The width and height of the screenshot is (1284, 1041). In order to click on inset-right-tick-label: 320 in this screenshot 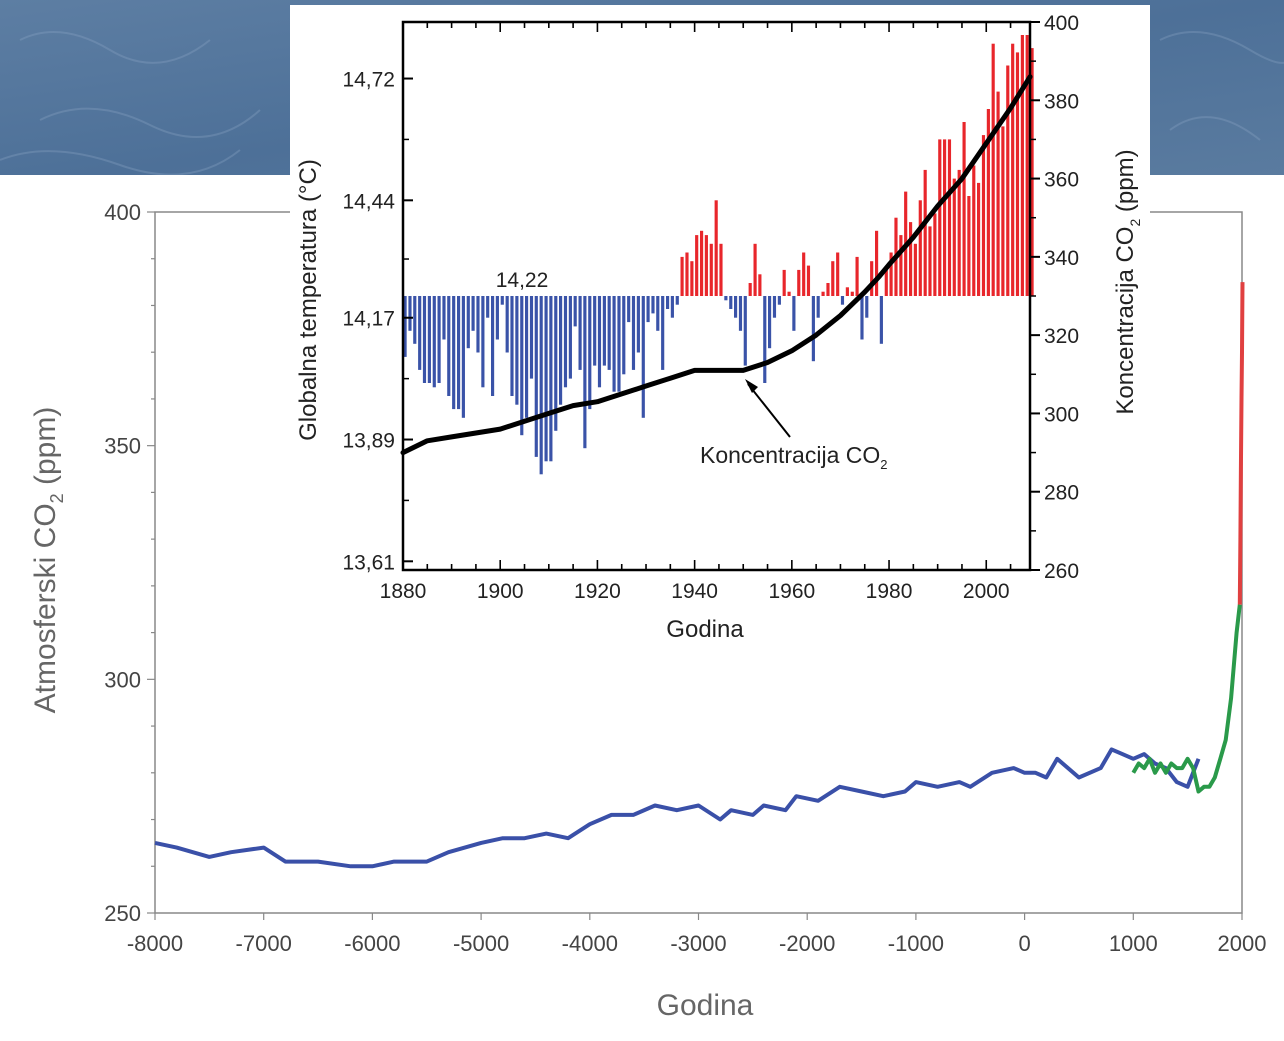, I will do `click(1061, 336)`.